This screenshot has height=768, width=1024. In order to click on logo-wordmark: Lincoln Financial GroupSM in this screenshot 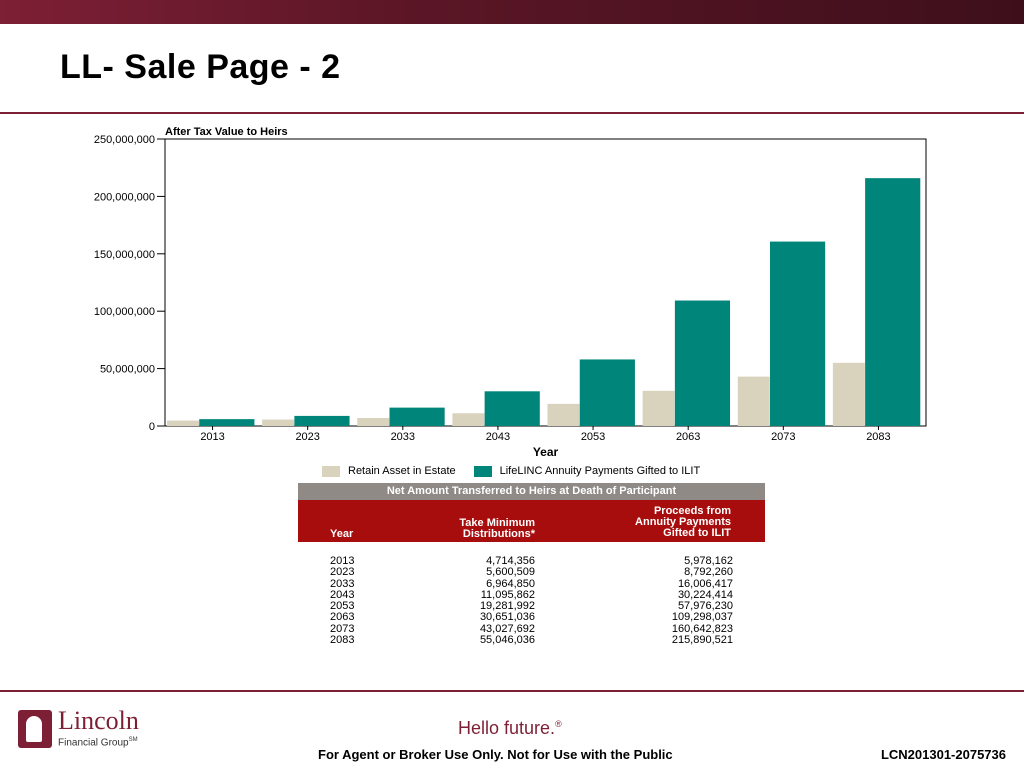, I will do `click(98, 728)`.